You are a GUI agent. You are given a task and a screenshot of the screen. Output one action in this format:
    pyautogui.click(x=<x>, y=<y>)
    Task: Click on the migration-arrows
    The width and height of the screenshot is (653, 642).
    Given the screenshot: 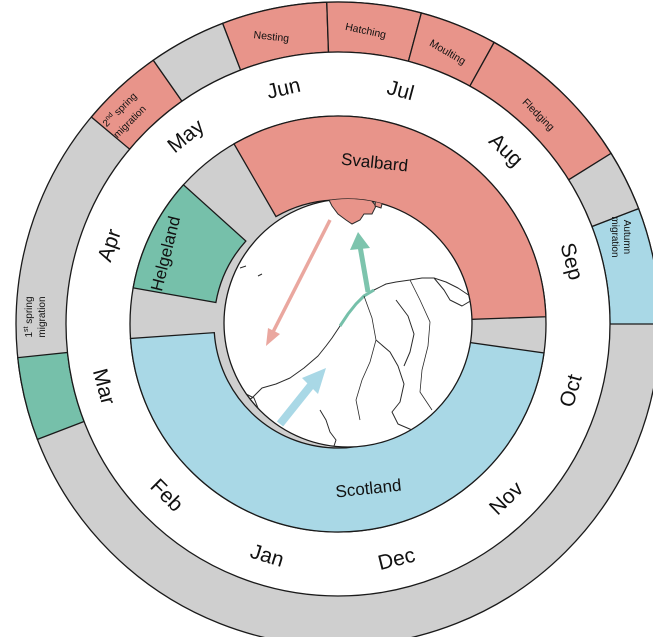 What is the action you would take?
    pyautogui.click(x=318, y=323)
    